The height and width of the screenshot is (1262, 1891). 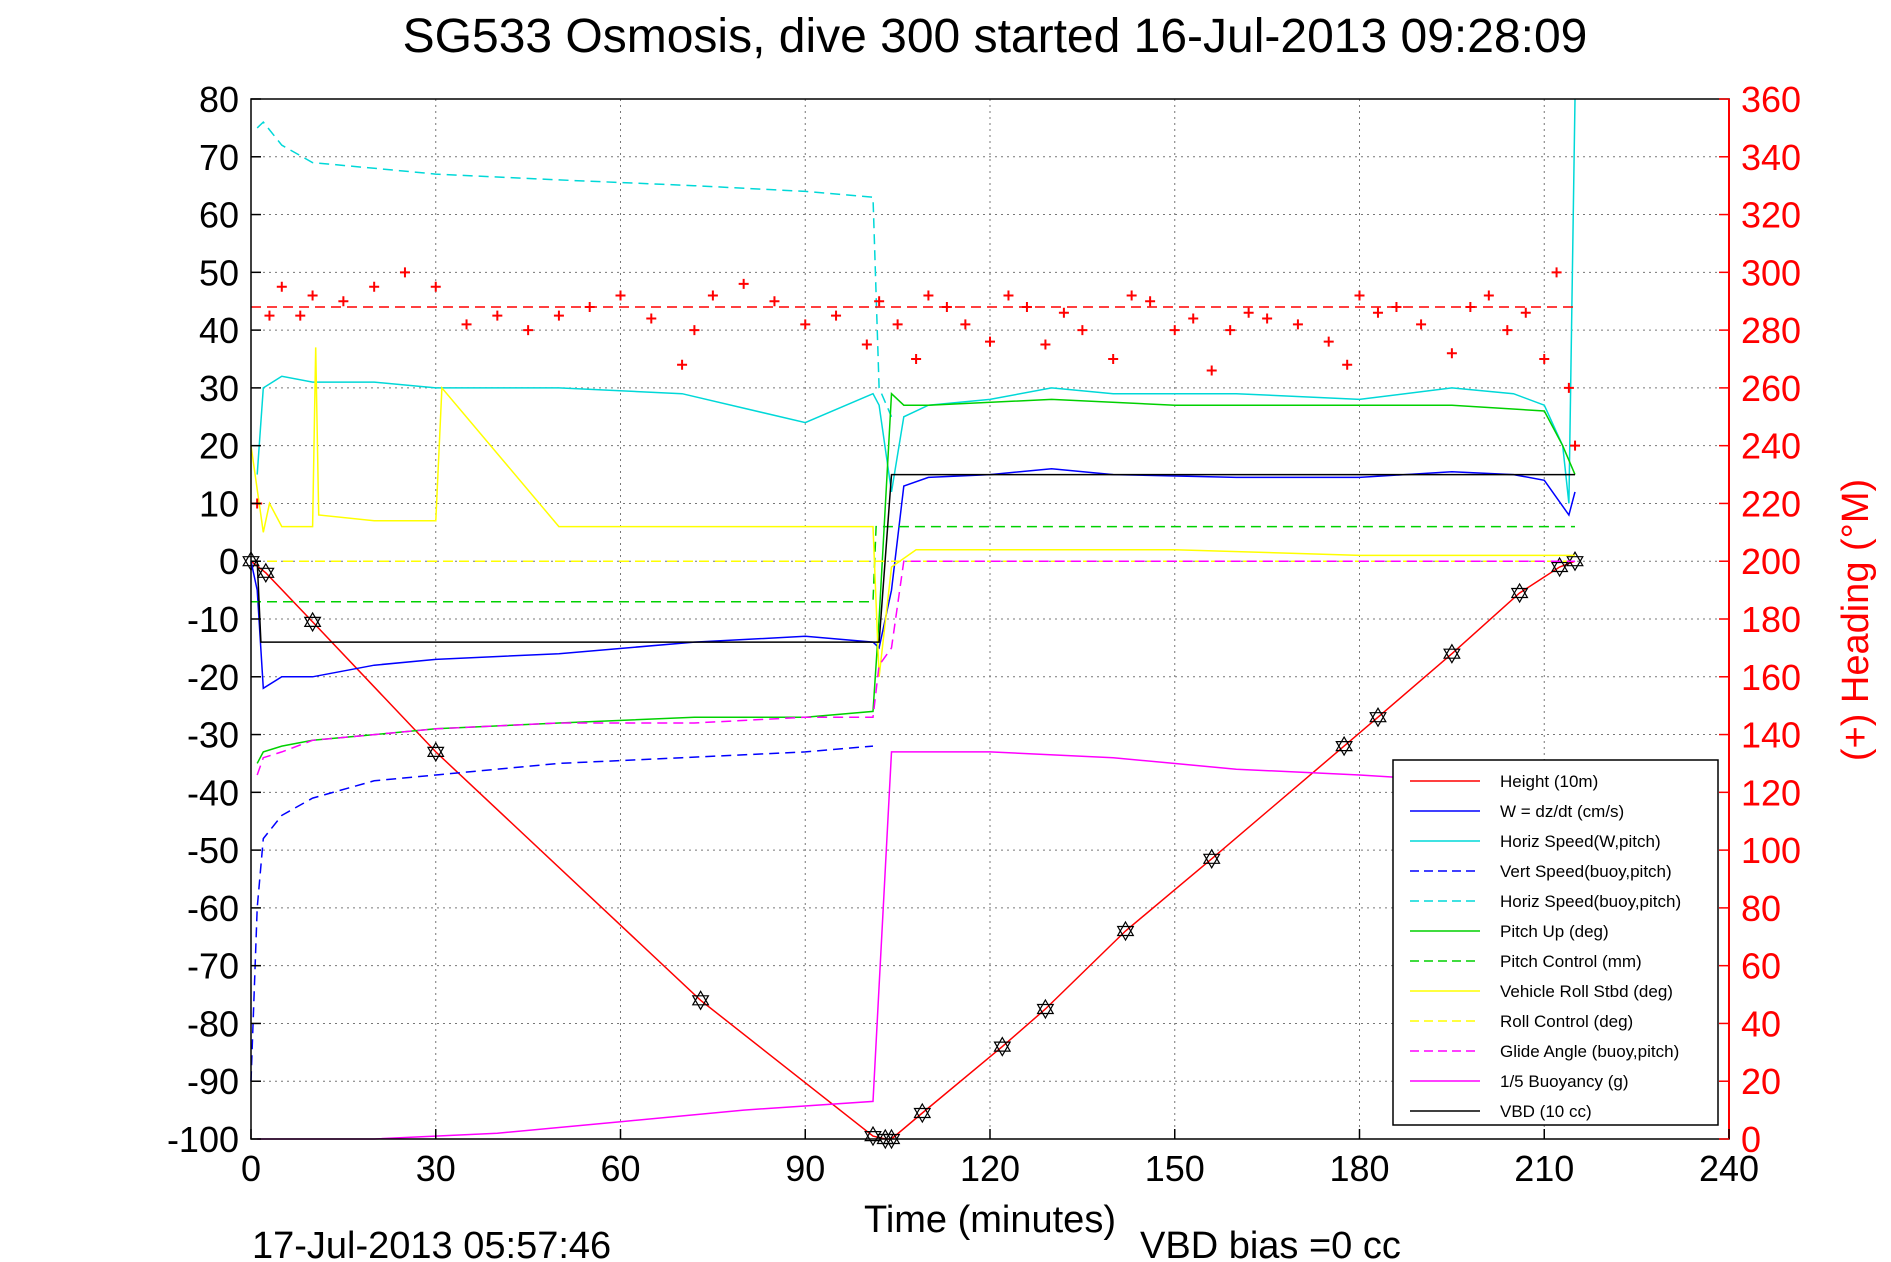 I want to click on y-right-tick-label: 100, so click(x=1771, y=850).